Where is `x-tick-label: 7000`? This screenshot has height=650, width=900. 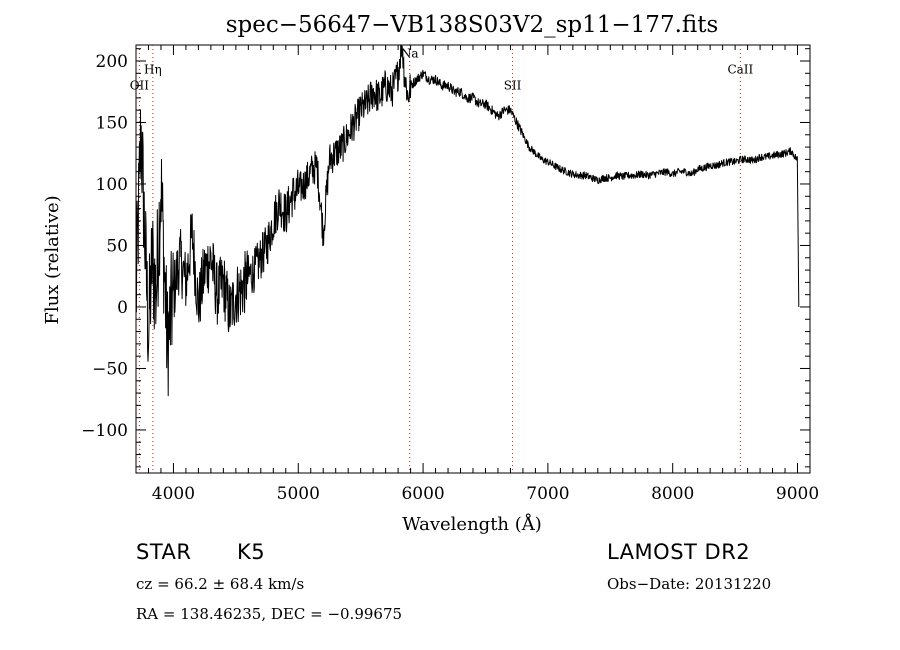
x-tick-label: 7000 is located at coordinates (547, 494).